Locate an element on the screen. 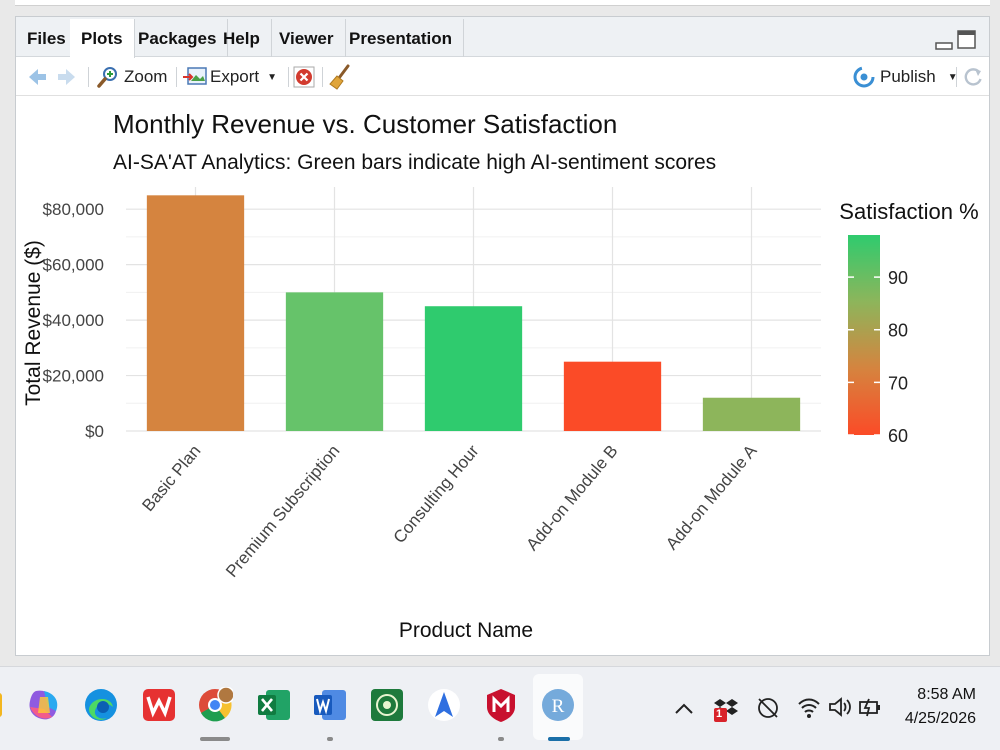 The width and height of the screenshot is (1000, 750). export-label: Export is located at coordinates (235, 76).